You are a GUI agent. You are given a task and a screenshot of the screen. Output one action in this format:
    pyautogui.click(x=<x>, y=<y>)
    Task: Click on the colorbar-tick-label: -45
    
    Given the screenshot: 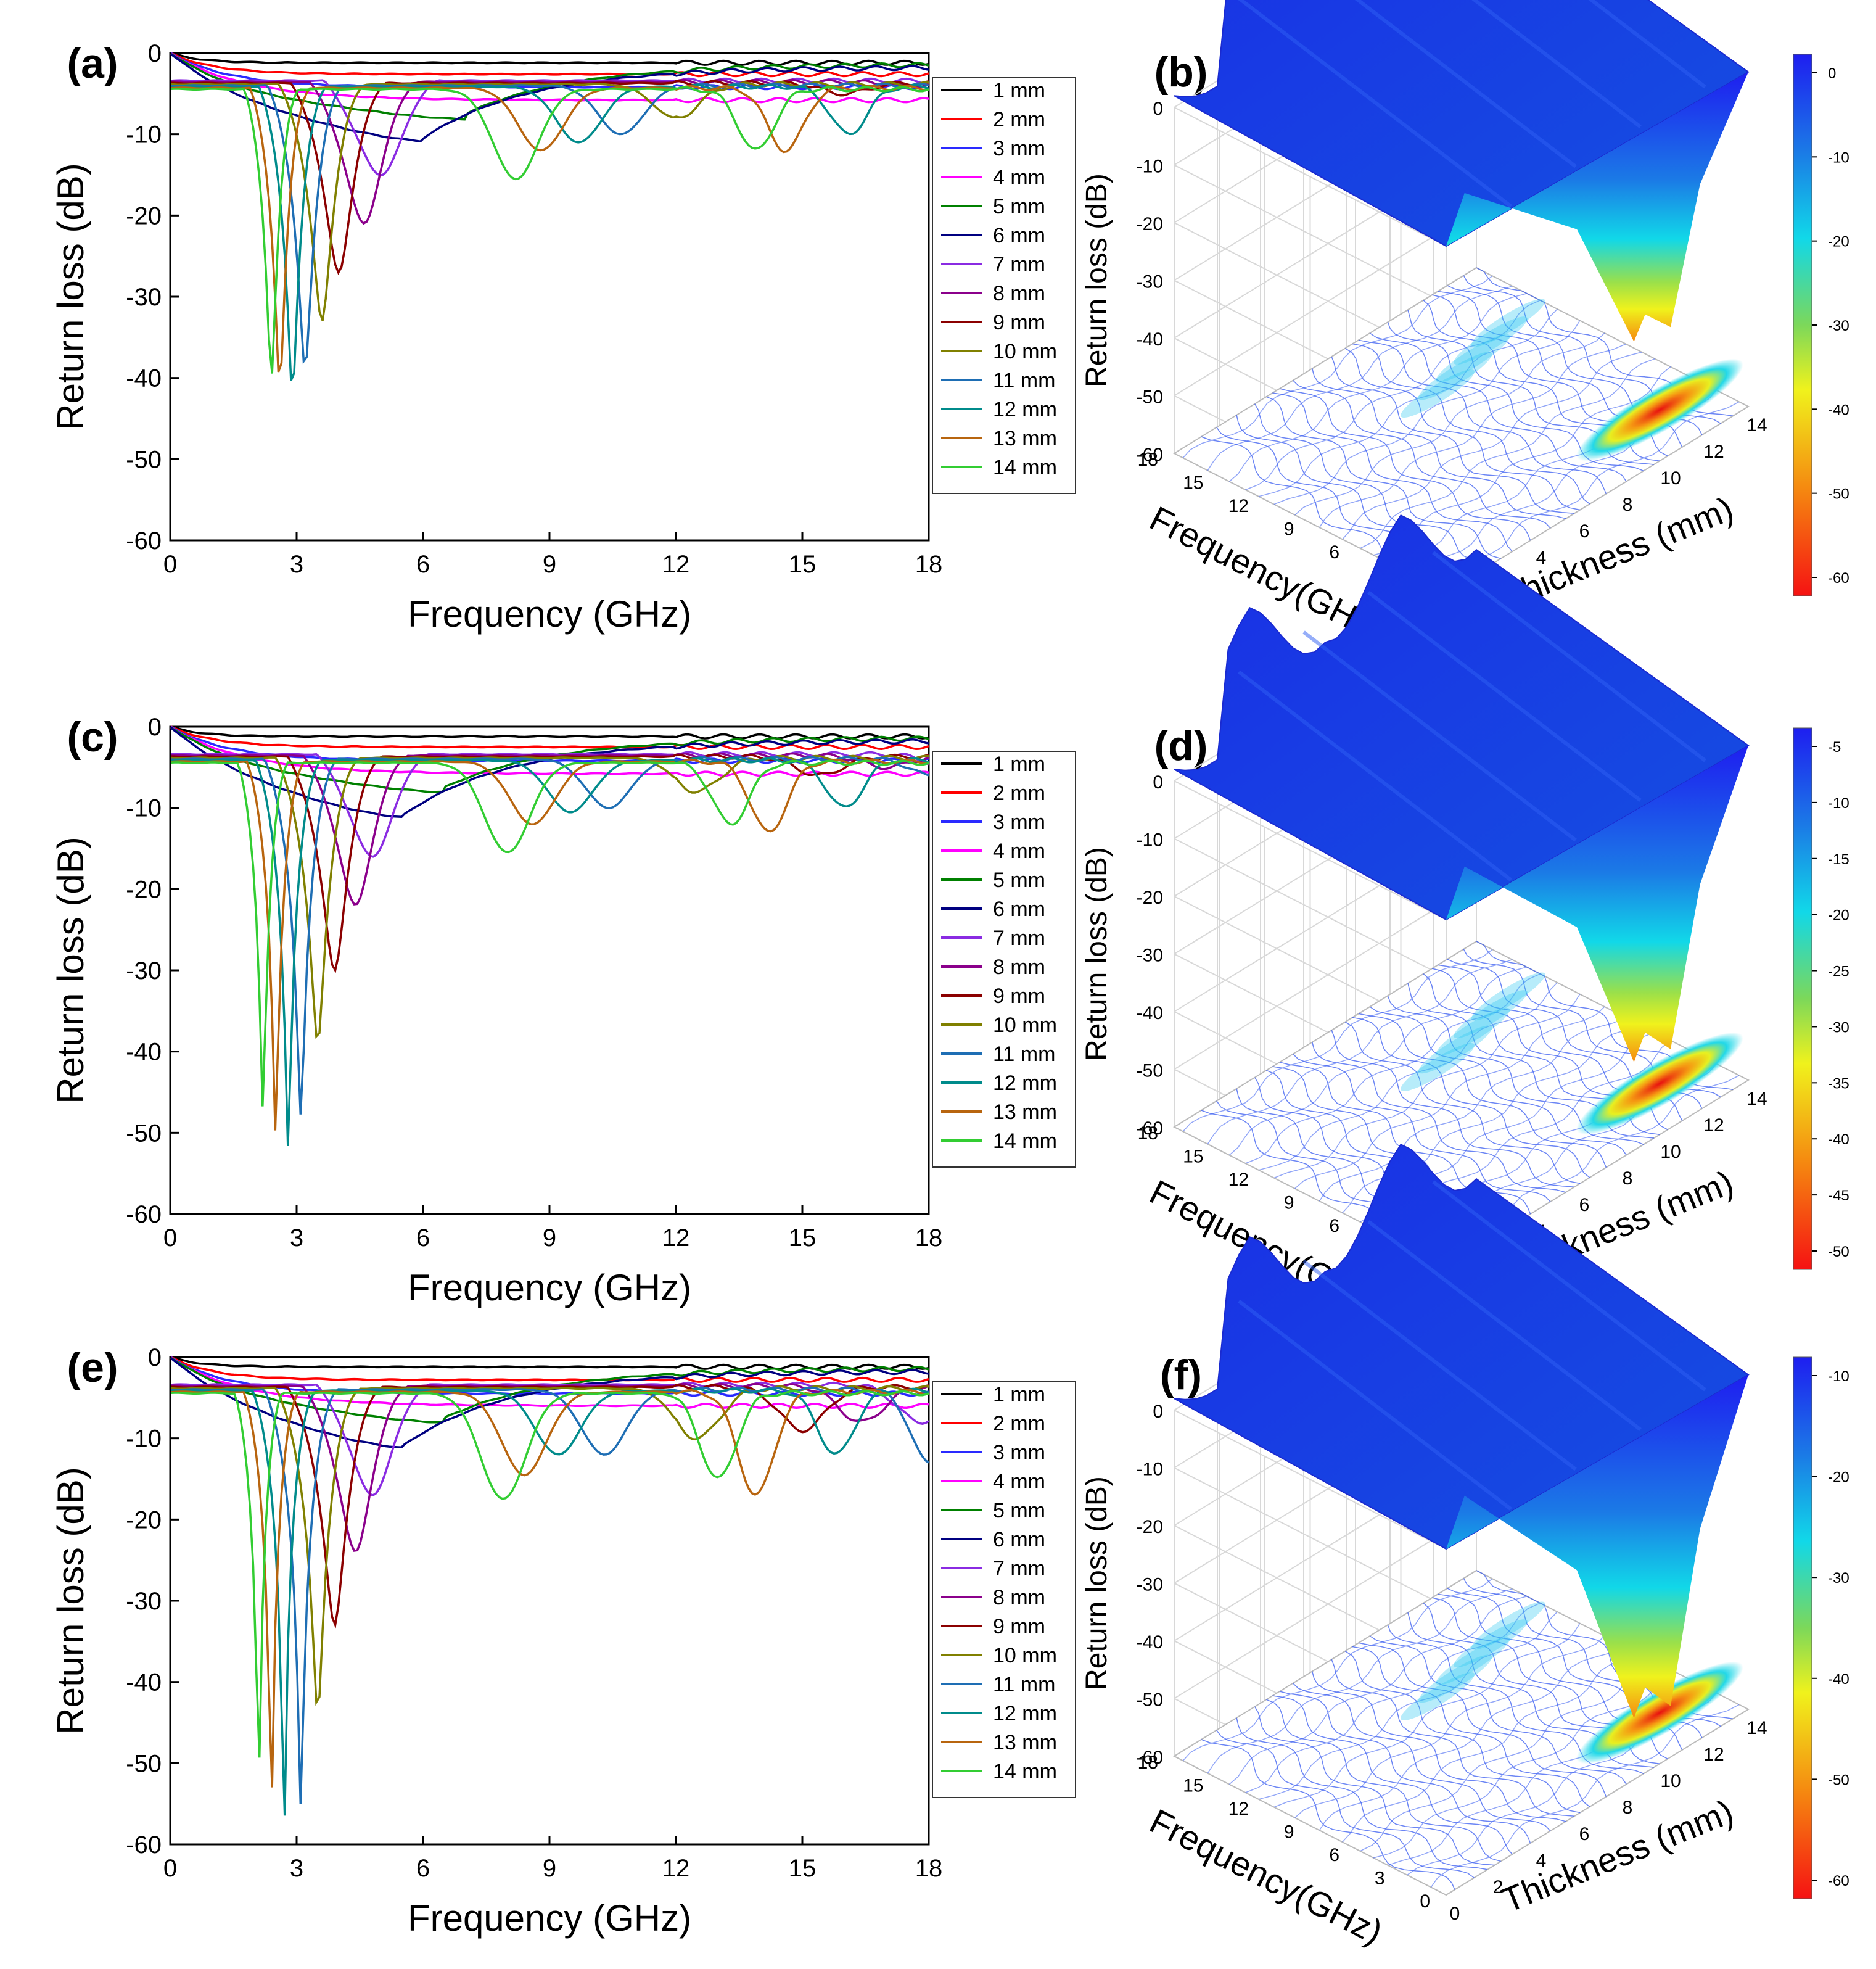 What is the action you would take?
    pyautogui.click(x=1838, y=1195)
    